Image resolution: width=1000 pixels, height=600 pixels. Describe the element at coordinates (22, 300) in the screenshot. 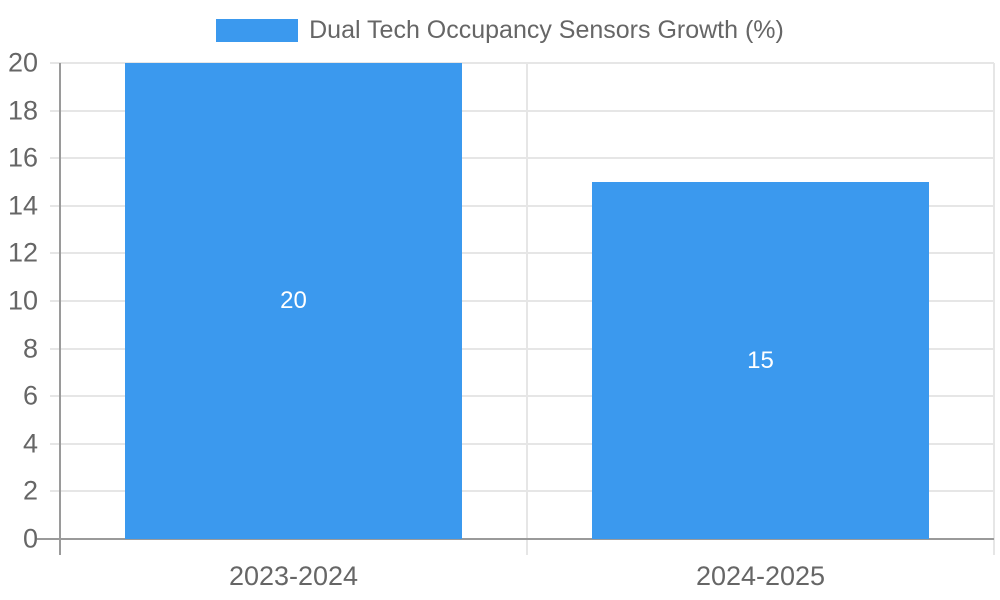

I see `y-axis-tick-label: 10` at that location.